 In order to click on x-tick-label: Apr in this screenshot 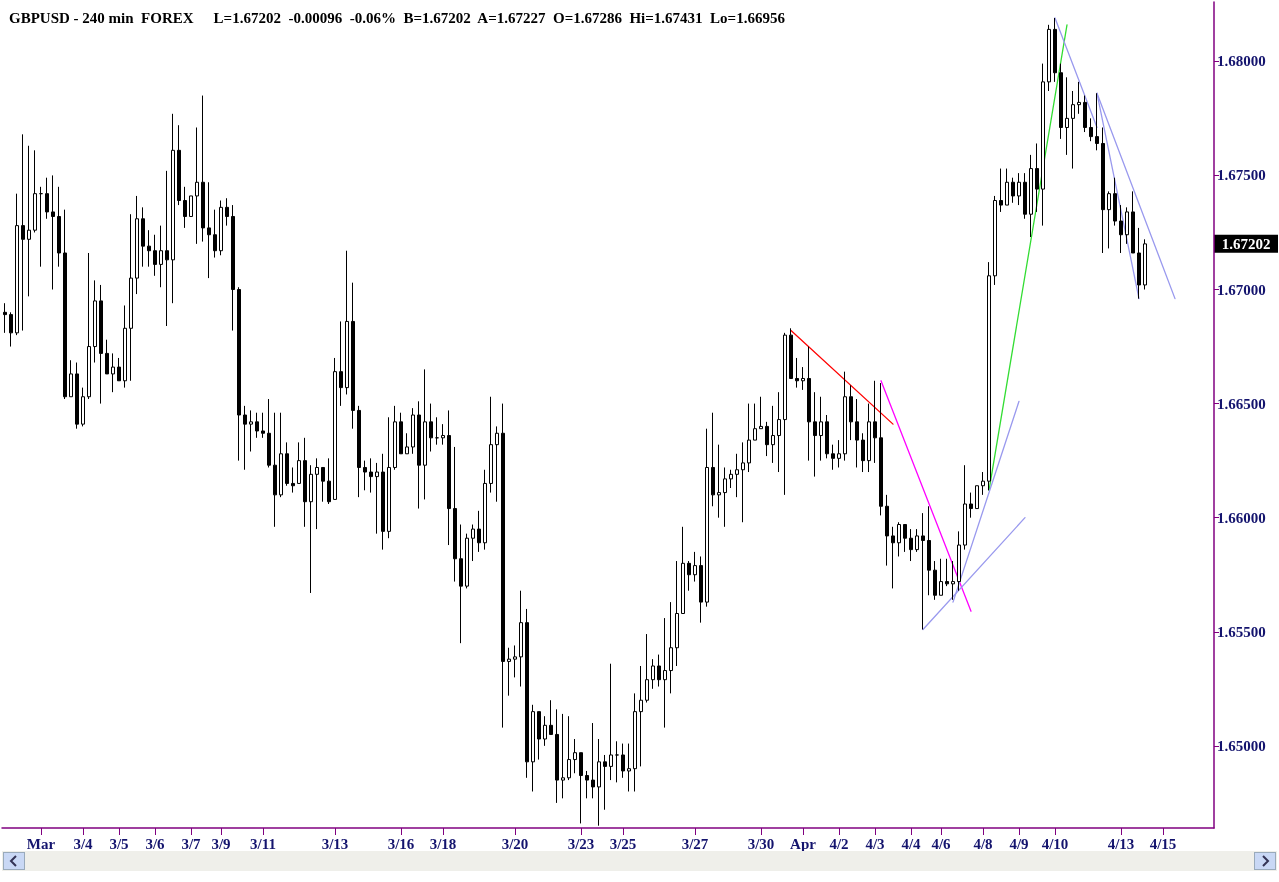, I will do `click(803, 843)`.